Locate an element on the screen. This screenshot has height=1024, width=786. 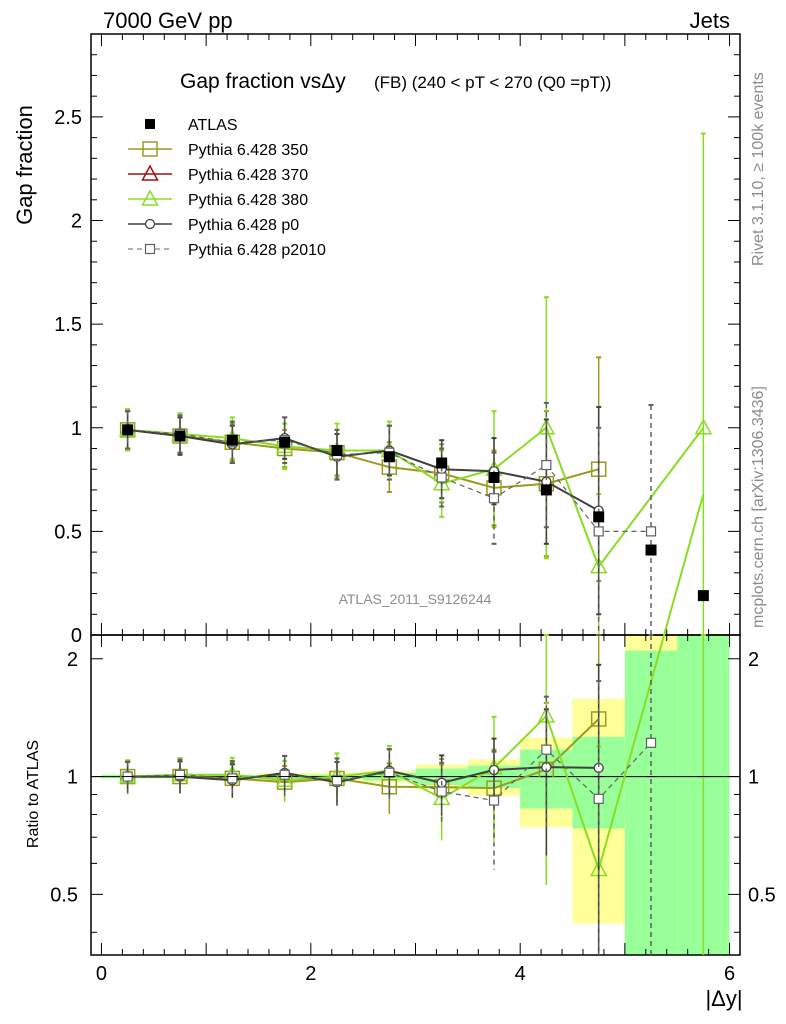
ratio-tick-label: 0.5 is located at coordinates (64, 895).